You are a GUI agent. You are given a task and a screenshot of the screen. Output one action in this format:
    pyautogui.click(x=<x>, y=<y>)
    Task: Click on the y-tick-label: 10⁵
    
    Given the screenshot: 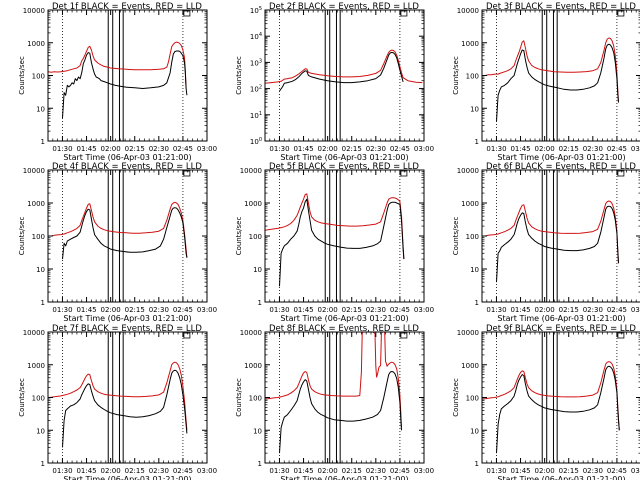 What is the action you would take?
    pyautogui.click(x=256, y=10)
    